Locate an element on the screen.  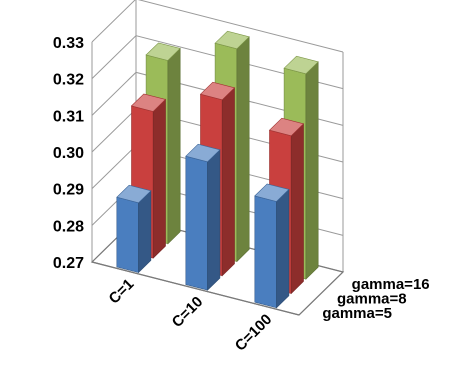
x-tick-label: C=100 is located at coordinates (254, 333).